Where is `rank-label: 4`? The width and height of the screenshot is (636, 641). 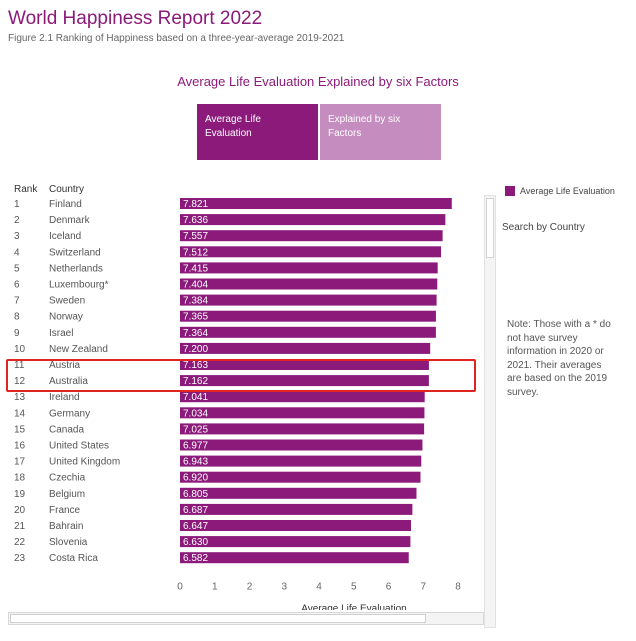
rank-label: 4 is located at coordinates (17, 252).